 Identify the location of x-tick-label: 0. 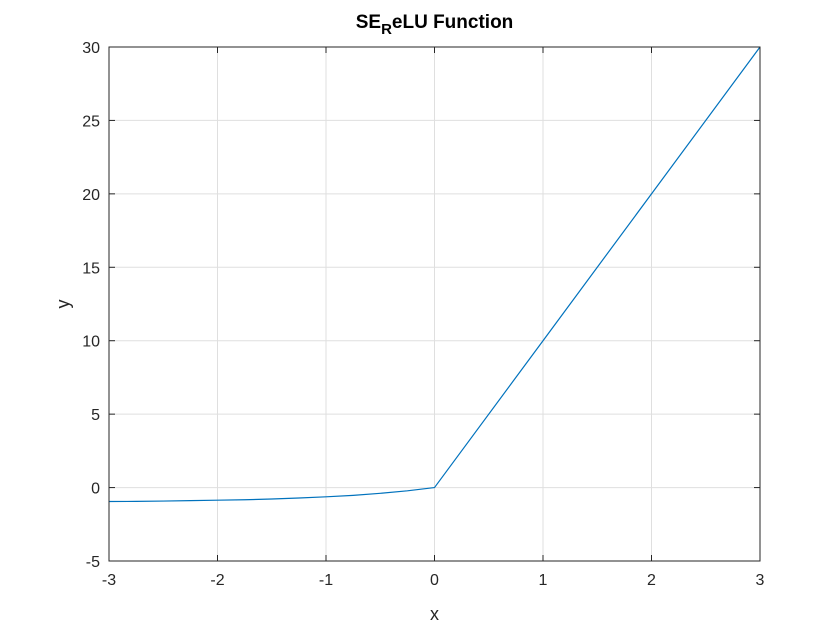
(434, 580).